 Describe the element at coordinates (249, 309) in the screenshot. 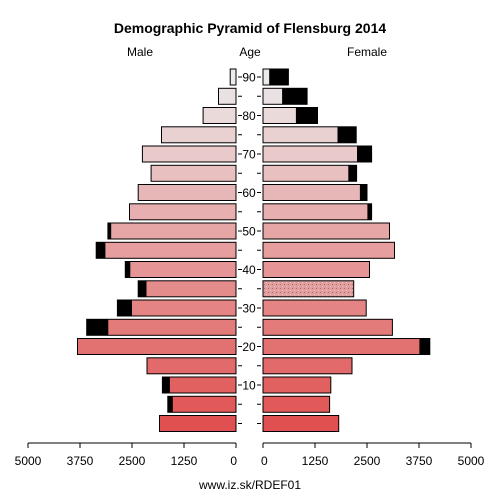

I see `age-tick-label: 30` at that location.